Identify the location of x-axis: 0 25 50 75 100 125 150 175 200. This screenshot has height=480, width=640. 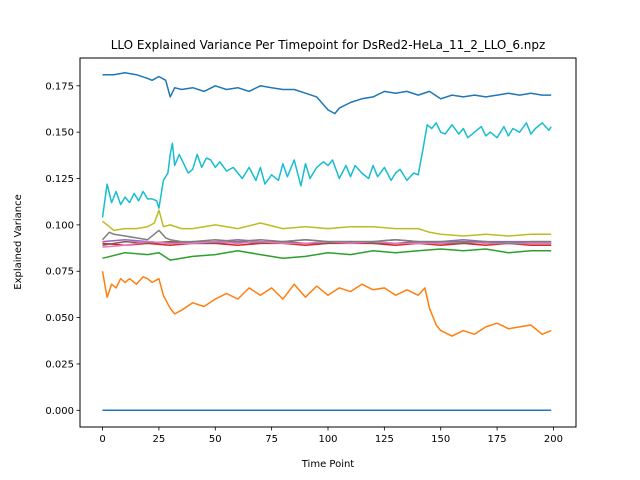
(331, 436).